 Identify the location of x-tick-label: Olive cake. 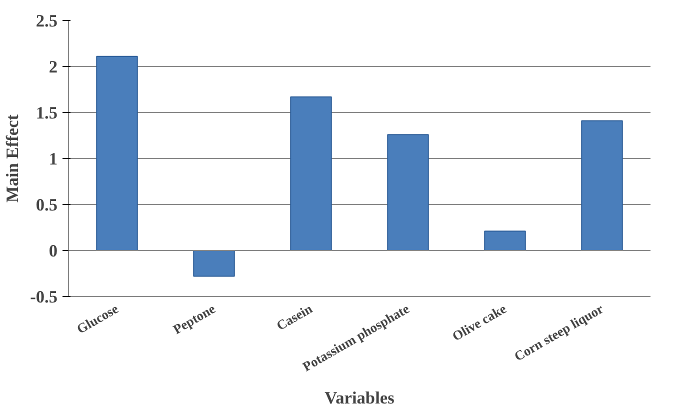
(479, 322).